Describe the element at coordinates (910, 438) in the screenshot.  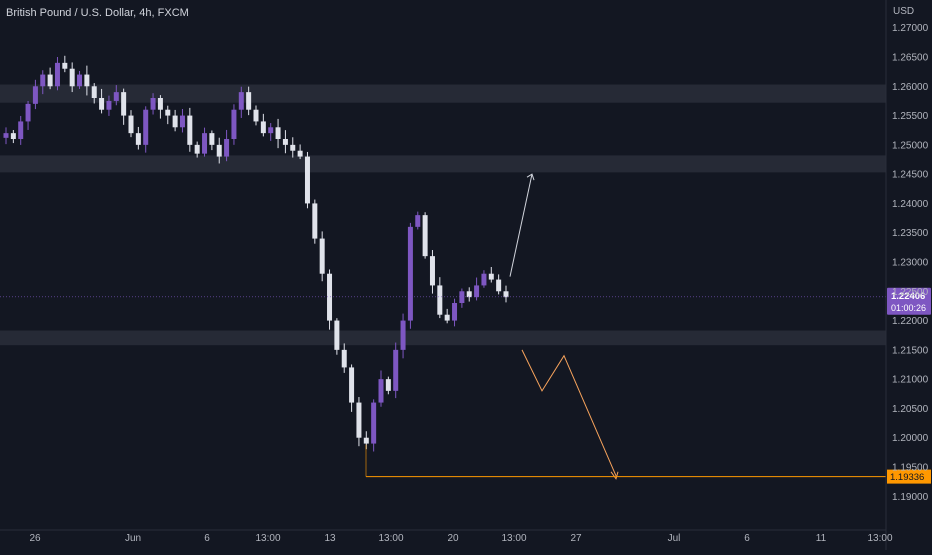
I see `y-tick-label: 1.20000` at that location.